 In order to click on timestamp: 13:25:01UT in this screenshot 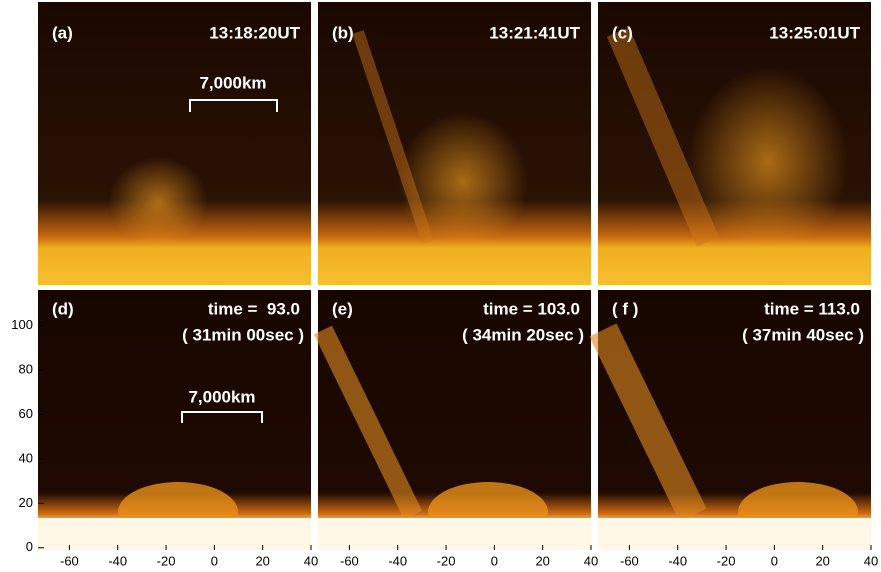, I will do `click(814, 32)`.